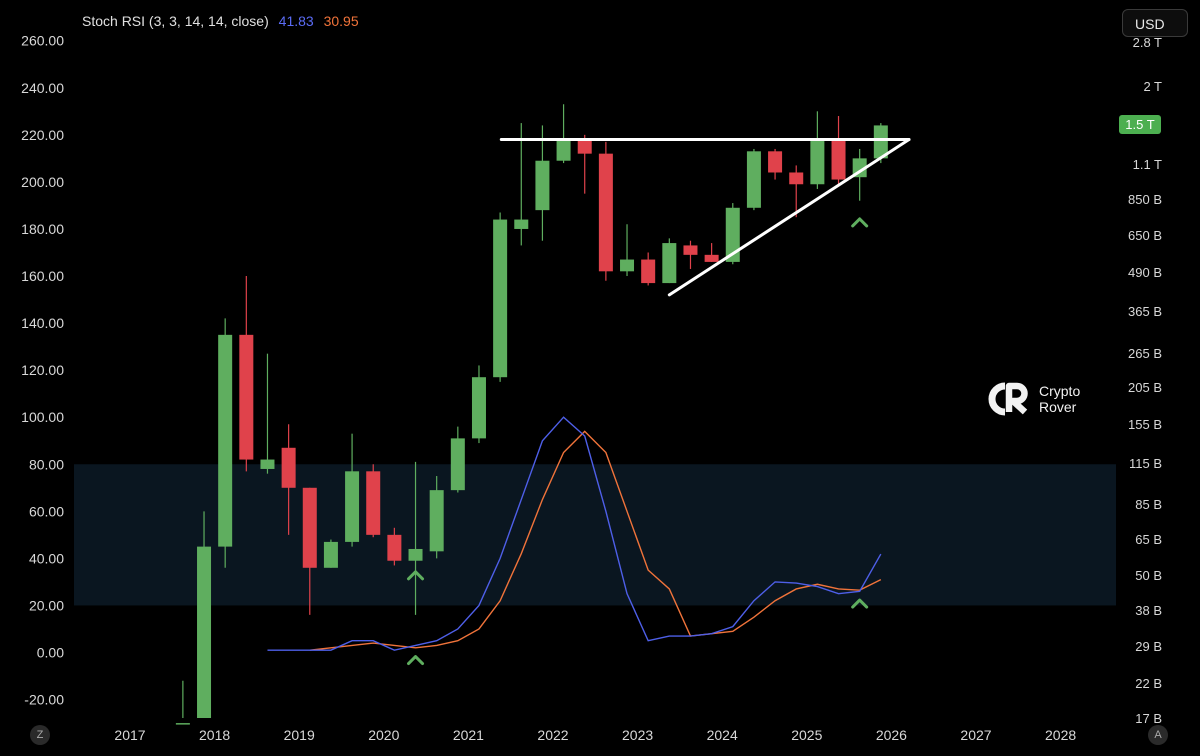 The width and height of the screenshot is (1200, 756). I want to click on zoom-corner-icon: Z, so click(40, 735).